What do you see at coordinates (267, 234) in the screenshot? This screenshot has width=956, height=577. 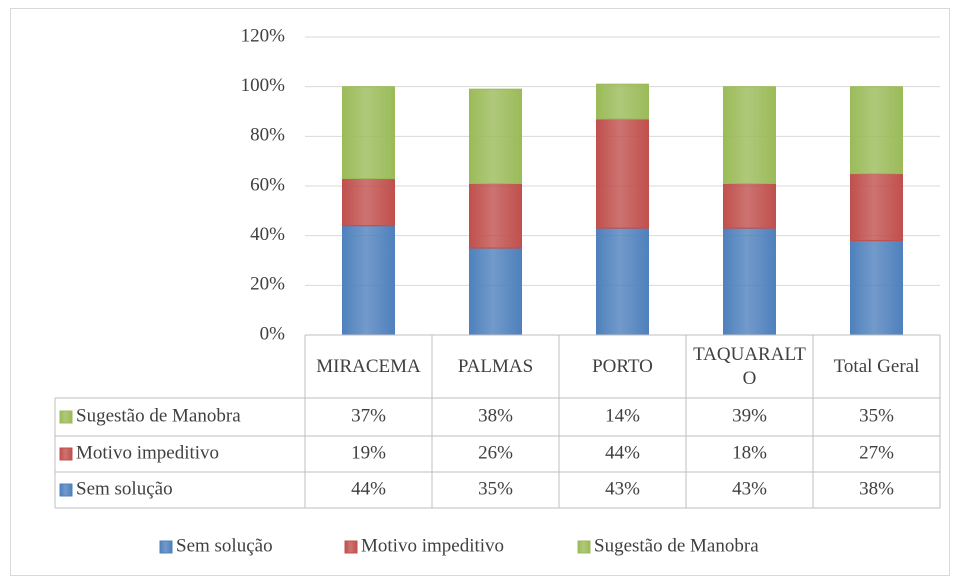 I see `y-tick-label: 40%` at bounding box center [267, 234].